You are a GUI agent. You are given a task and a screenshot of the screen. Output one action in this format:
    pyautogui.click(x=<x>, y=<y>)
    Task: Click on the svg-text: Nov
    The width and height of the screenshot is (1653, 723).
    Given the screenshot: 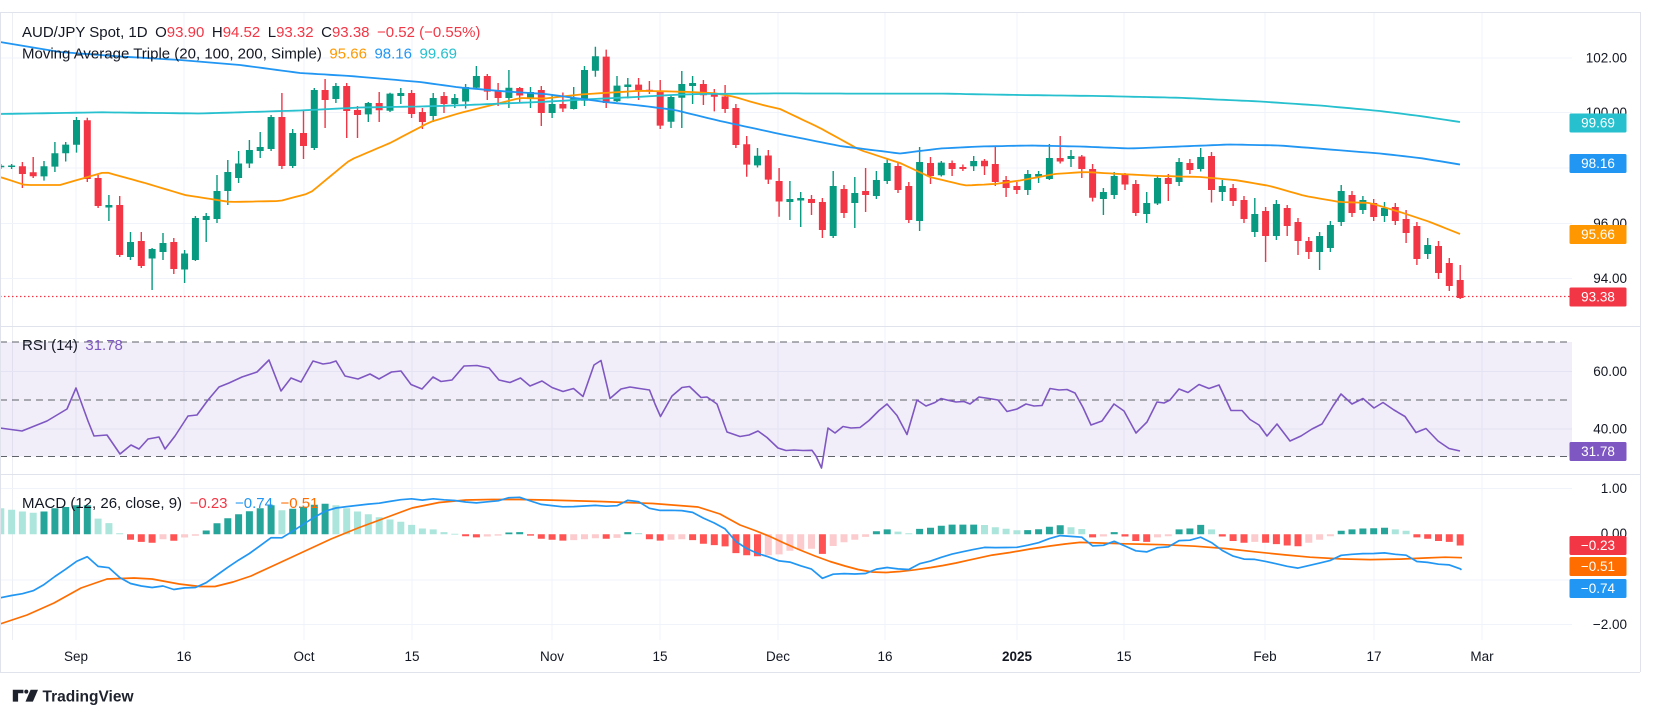 What is the action you would take?
    pyautogui.click(x=552, y=656)
    